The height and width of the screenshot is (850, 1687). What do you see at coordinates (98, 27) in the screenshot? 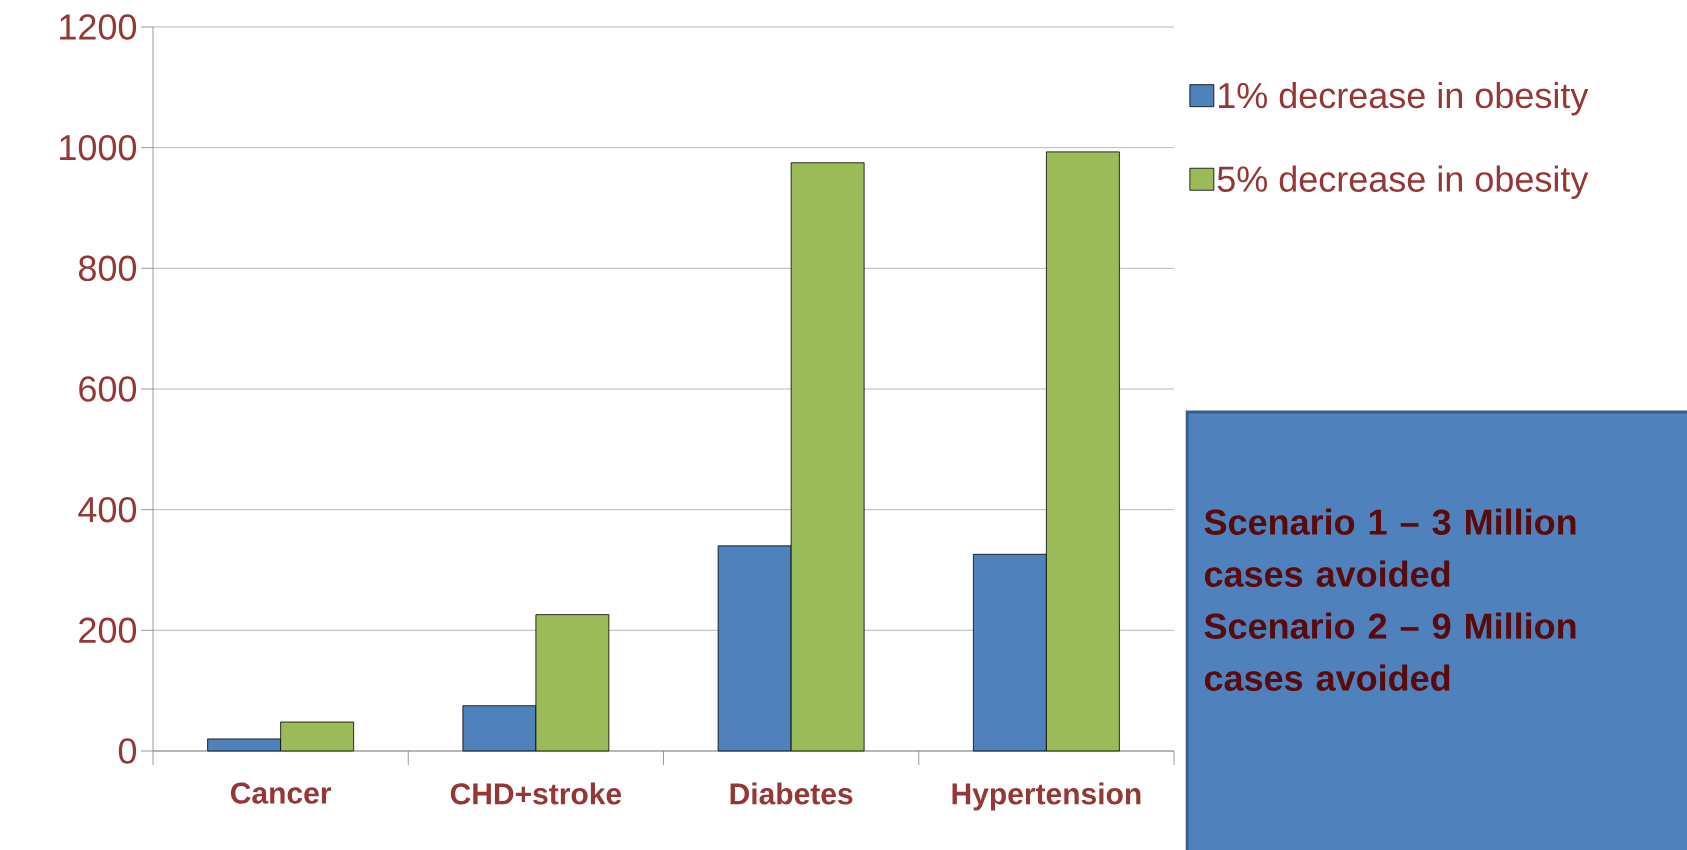
I see `y-tick-label: 1200` at bounding box center [98, 27].